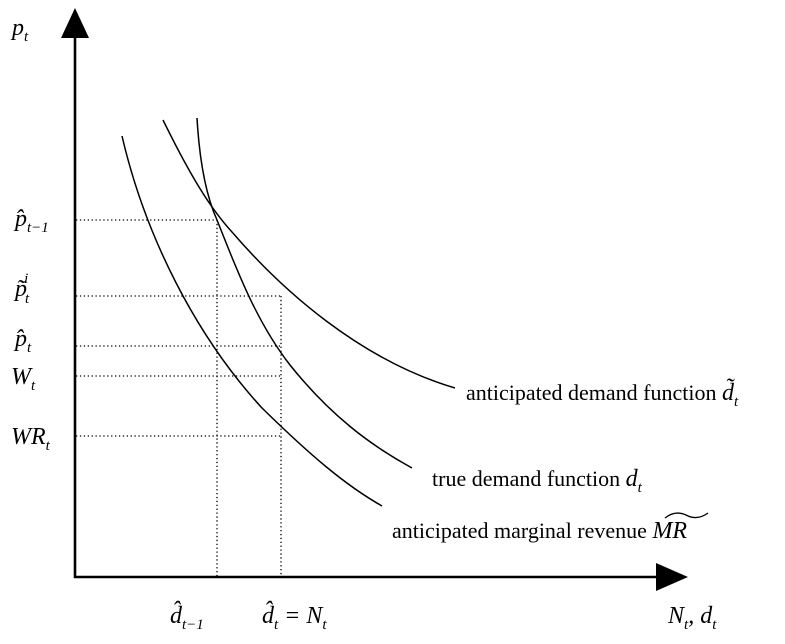 The height and width of the screenshot is (644, 785). I want to click on y-tick-p-tilde-i: p̃ti, so click(21, 289).